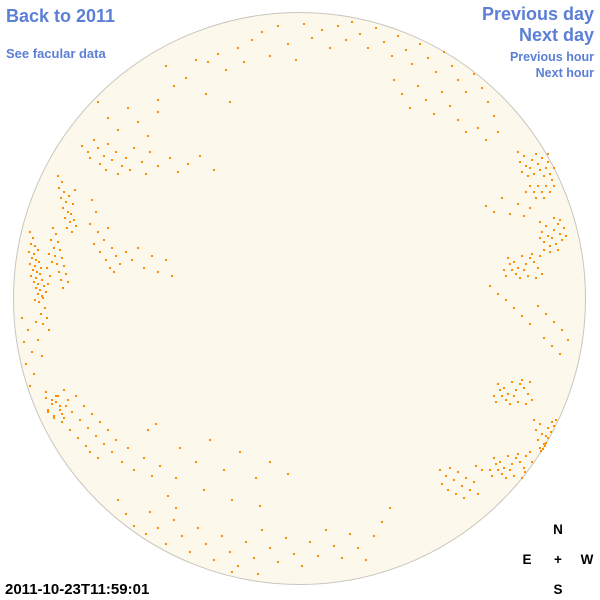 The height and width of the screenshot is (600, 600). I want to click on see-facular-data-link: See facular data, so click(56, 53).